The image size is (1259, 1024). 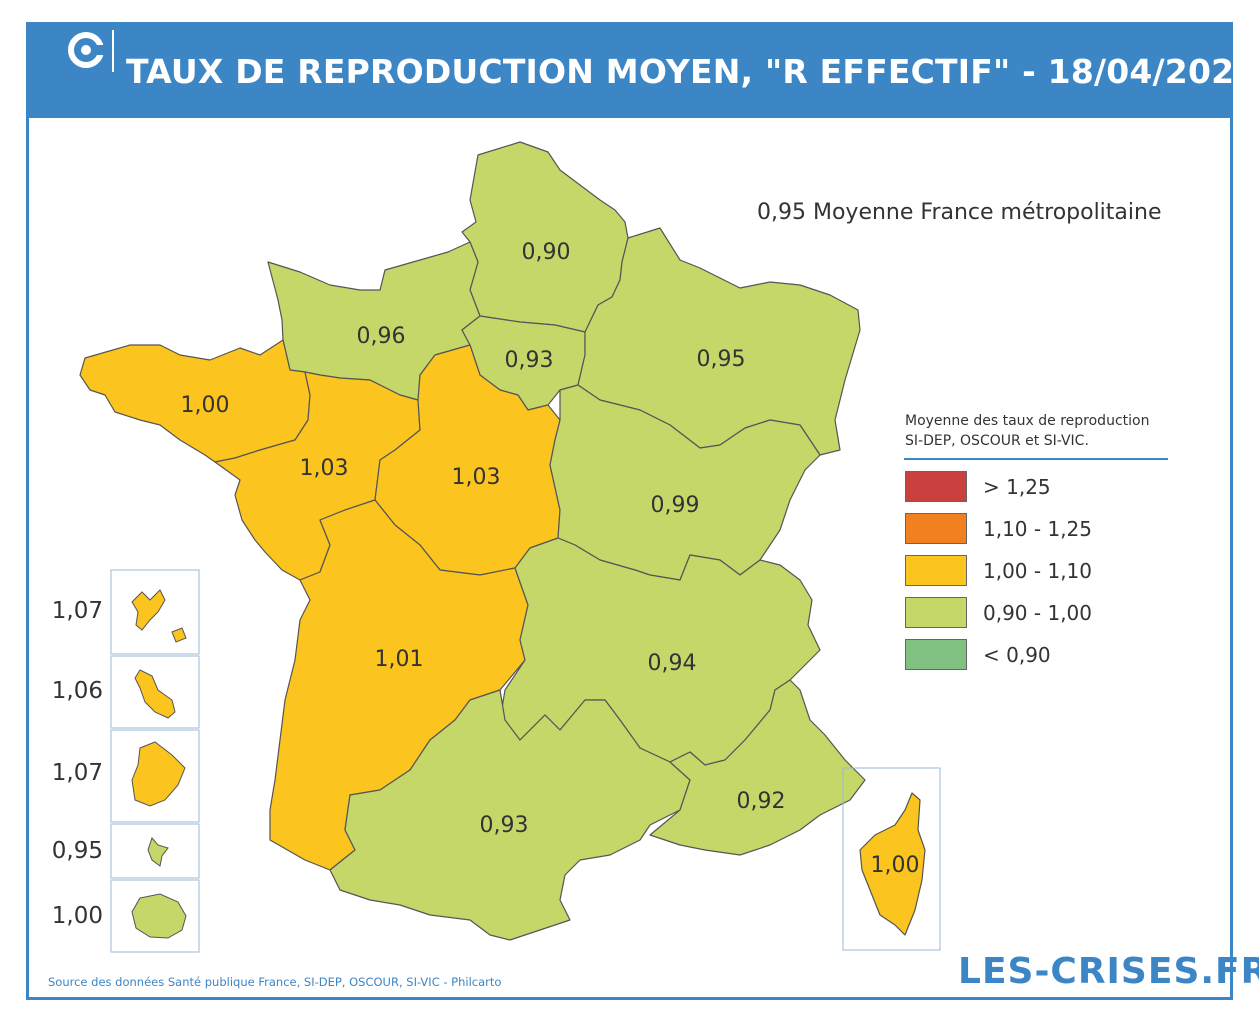 I want to click on overseas-guyane, so click(x=158, y=774).